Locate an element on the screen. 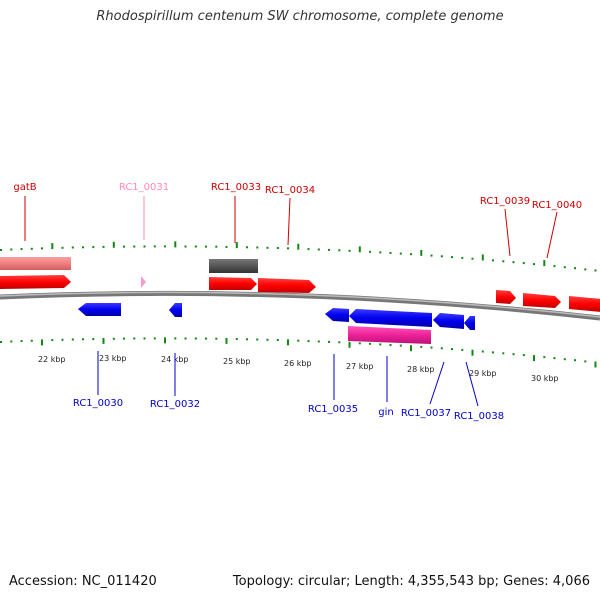 The height and width of the screenshot is (600, 600). accession-text: Accession: NC_011420 is located at coordinates (83, 581).